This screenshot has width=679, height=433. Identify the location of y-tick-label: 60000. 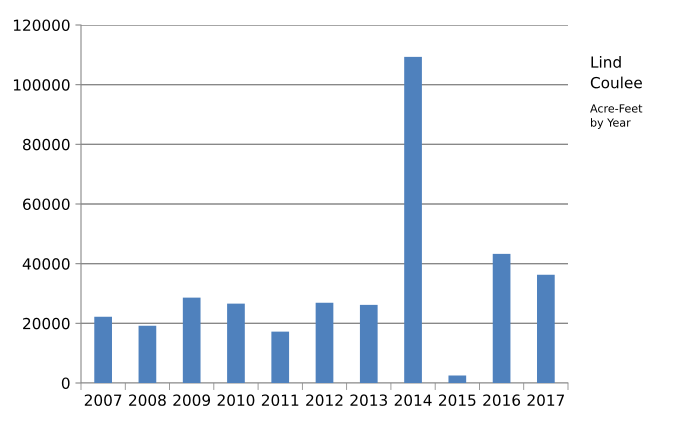
(46, 204).